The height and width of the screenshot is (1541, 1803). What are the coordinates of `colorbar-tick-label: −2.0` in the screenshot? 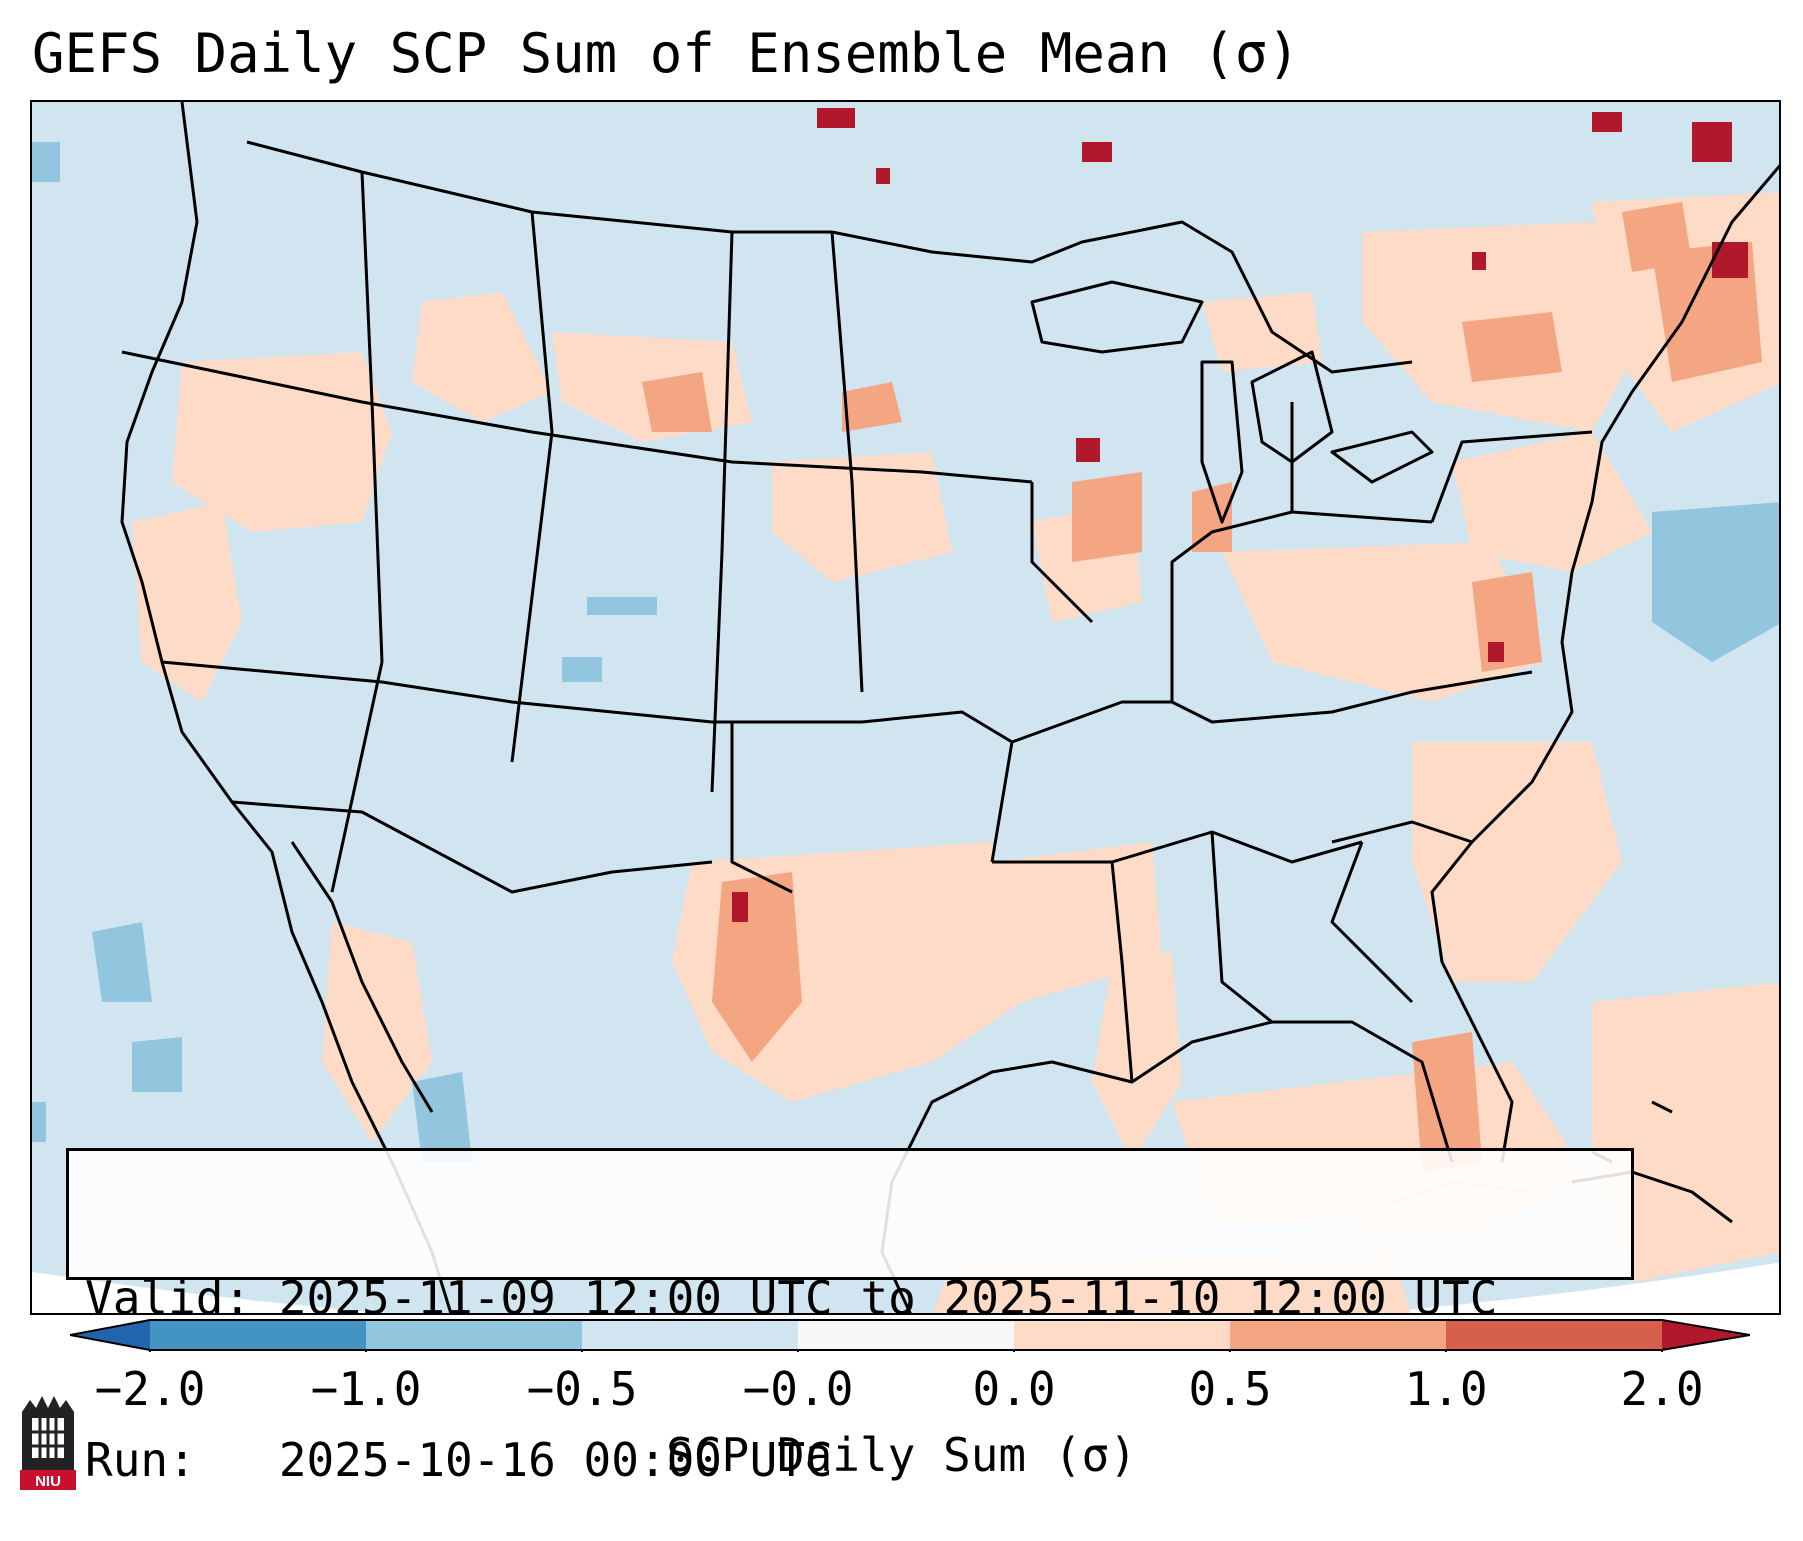 It's located at (150, 1389).